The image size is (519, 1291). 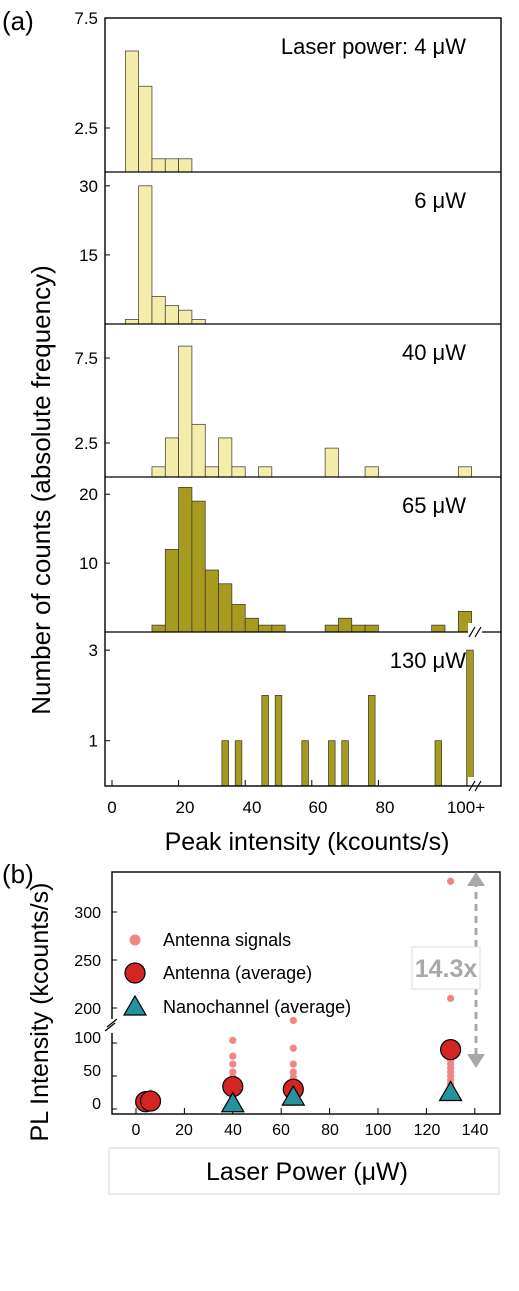 I want to click on panel-b-y-axis: 200 250 300 0 50 100, so click(x=87, y=1009).